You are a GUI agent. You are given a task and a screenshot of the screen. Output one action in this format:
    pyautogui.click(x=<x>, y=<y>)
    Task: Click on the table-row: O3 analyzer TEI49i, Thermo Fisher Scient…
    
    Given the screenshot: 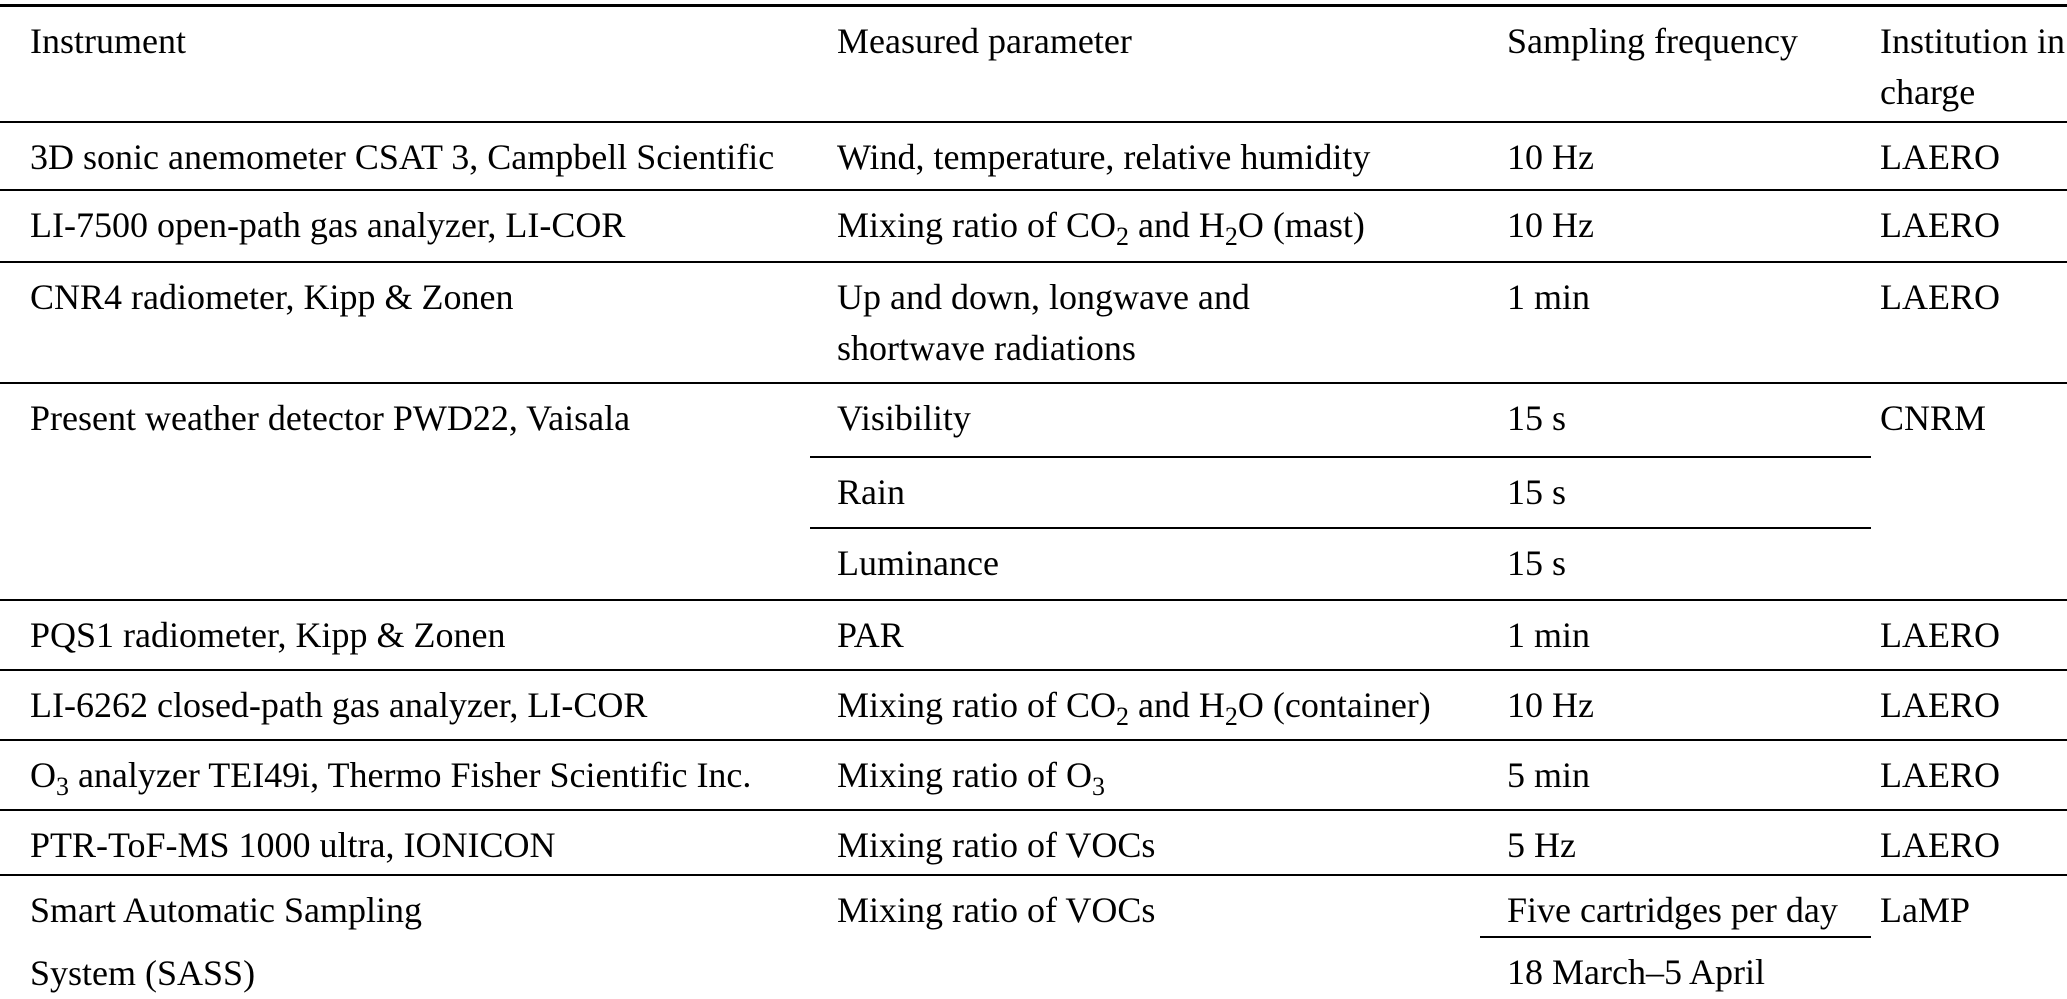 What is the action you would take?
    pyautogui.click(x=1033, y=774)
    